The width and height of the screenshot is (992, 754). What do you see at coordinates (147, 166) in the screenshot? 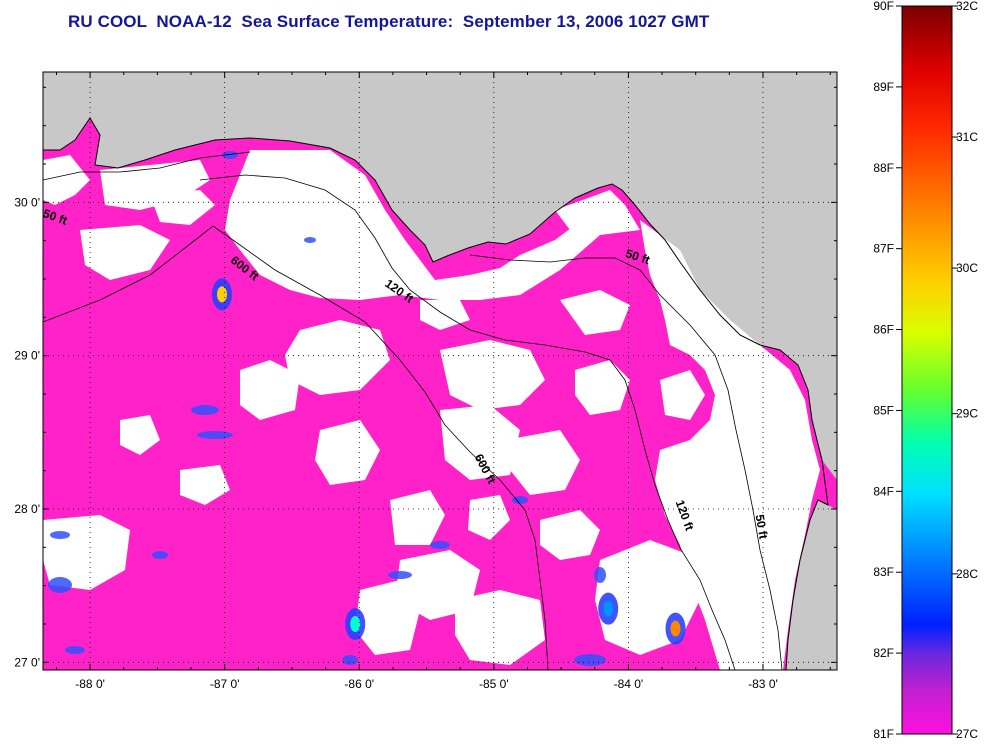
I see `isobath-50ft-west` at bounding box center [147, 166].